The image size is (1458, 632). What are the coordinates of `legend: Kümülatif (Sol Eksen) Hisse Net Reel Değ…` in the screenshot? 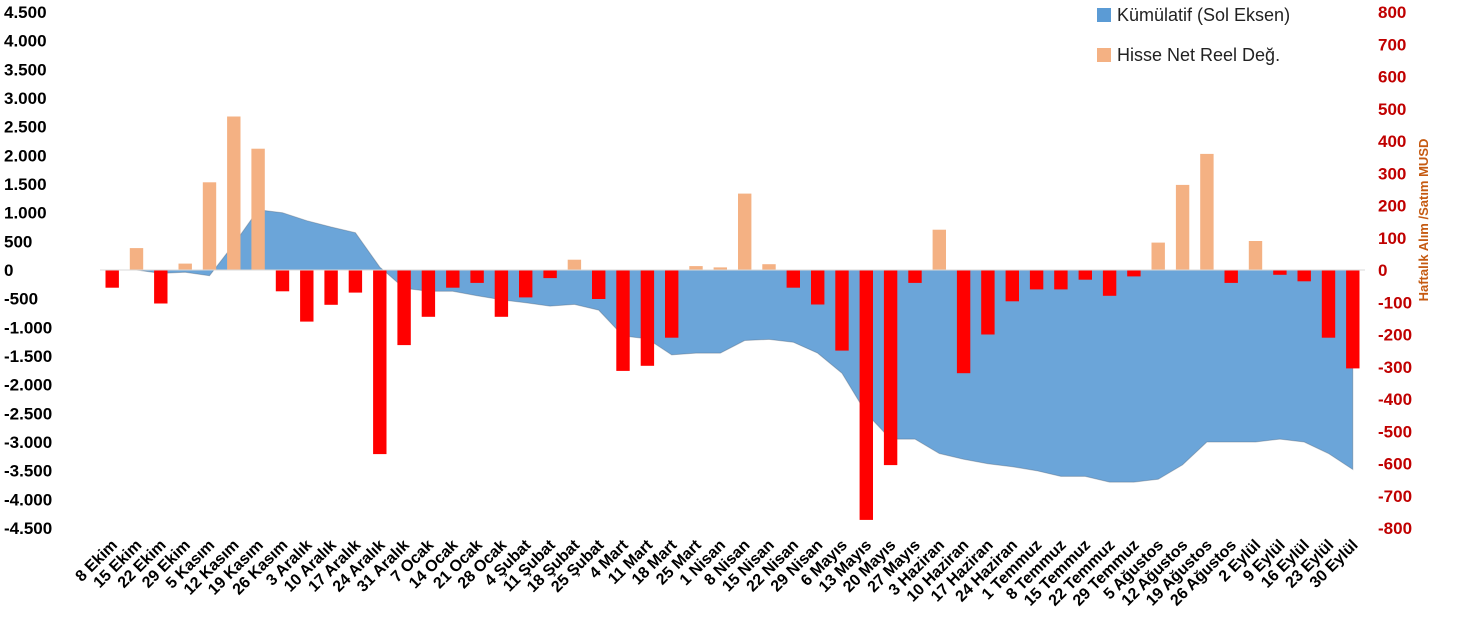 It's located at (1193, 35).